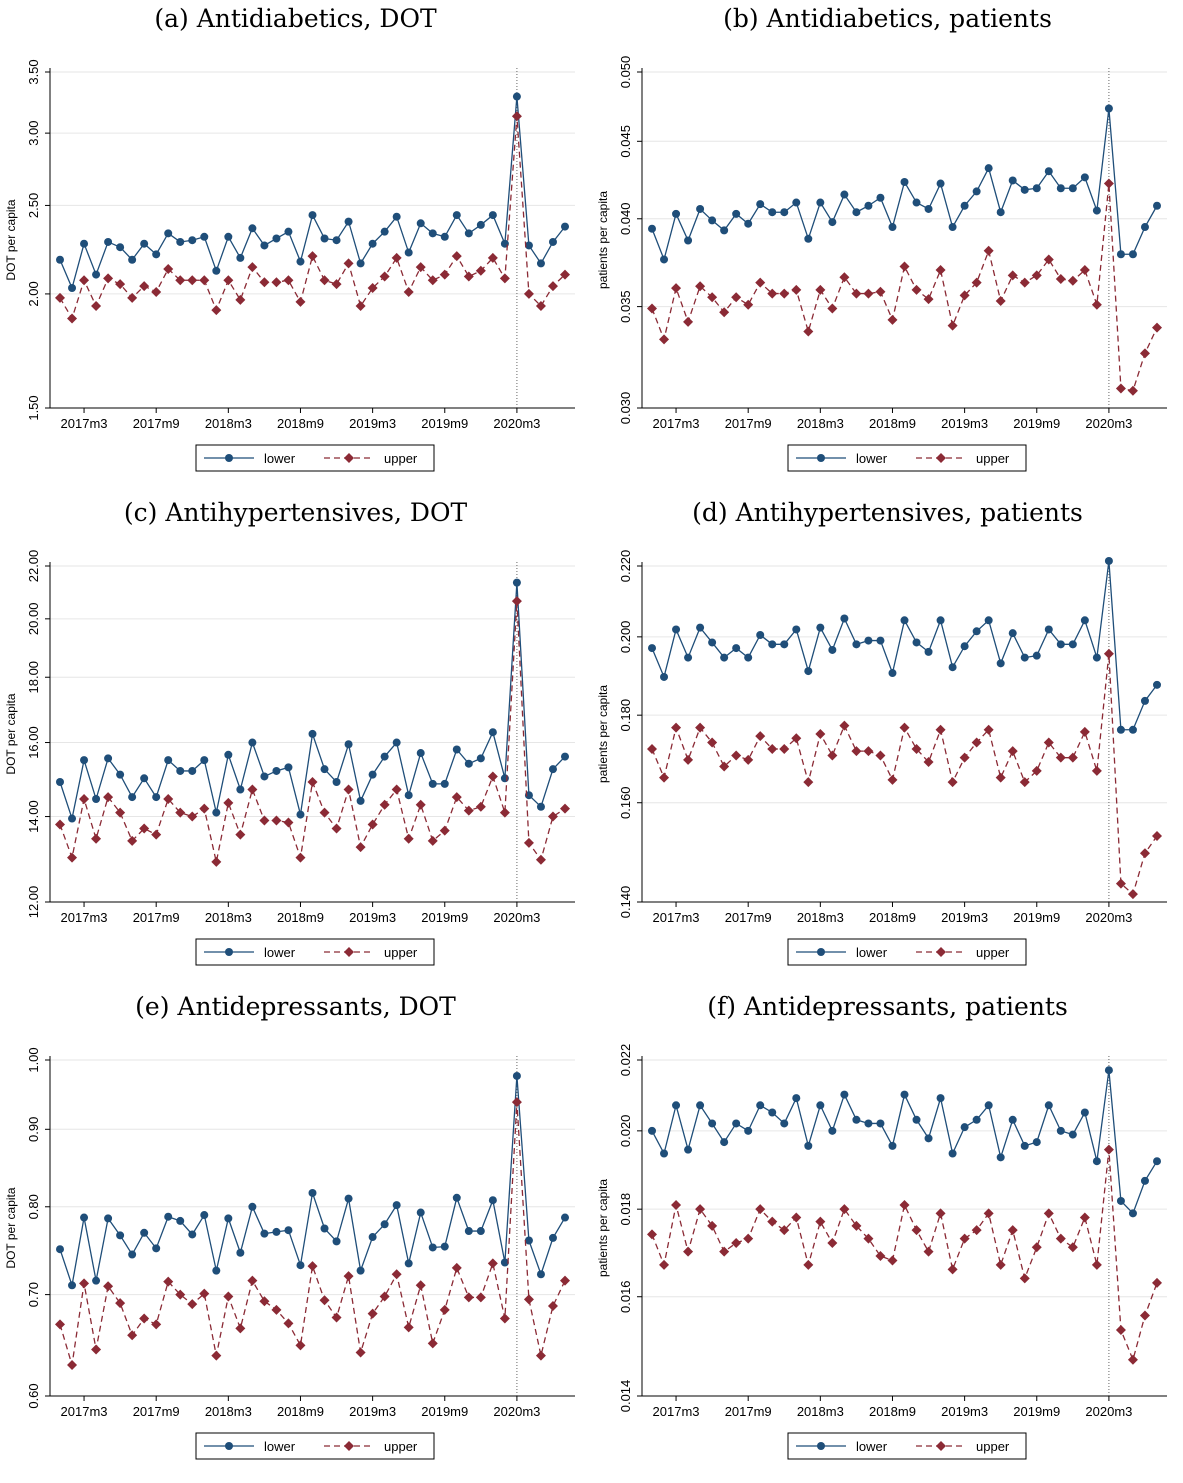 The height and width of the screenshot is (1483, 1183). Describe the element at coordinates (33, 132) in the screenshot. I see `y-tick-label: 3.00` at that location.